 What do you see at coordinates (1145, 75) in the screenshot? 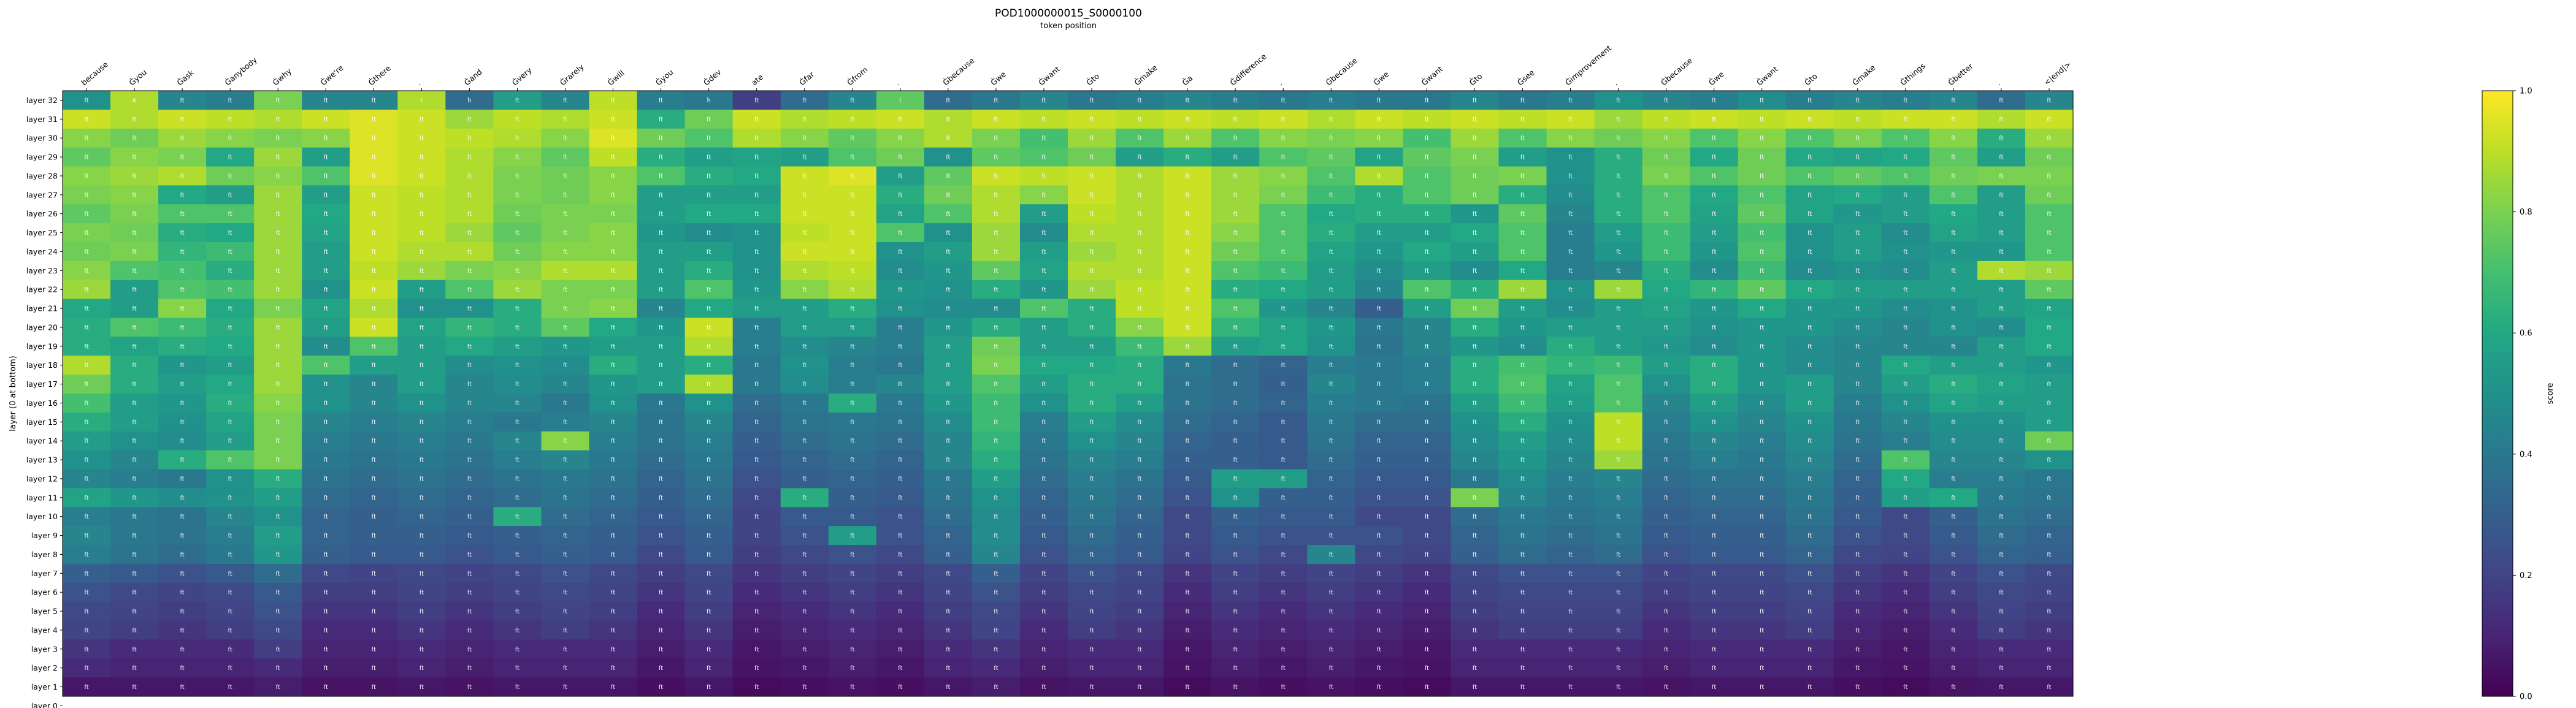
I see `x-tick-label: Ġmake` at bounding box center [1145, 75].